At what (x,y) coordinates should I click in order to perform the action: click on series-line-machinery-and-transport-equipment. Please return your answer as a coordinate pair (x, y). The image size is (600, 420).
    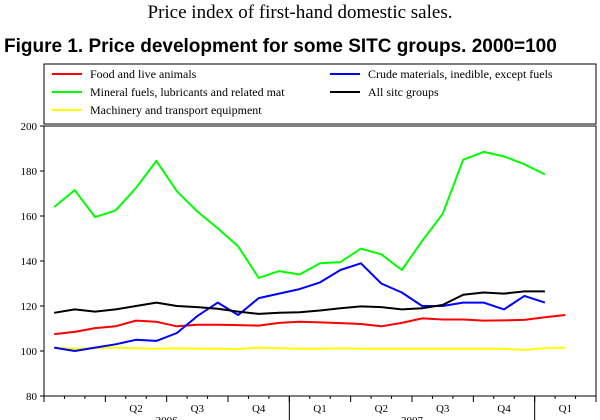
    Looking at the image, I should click on (310, 348).